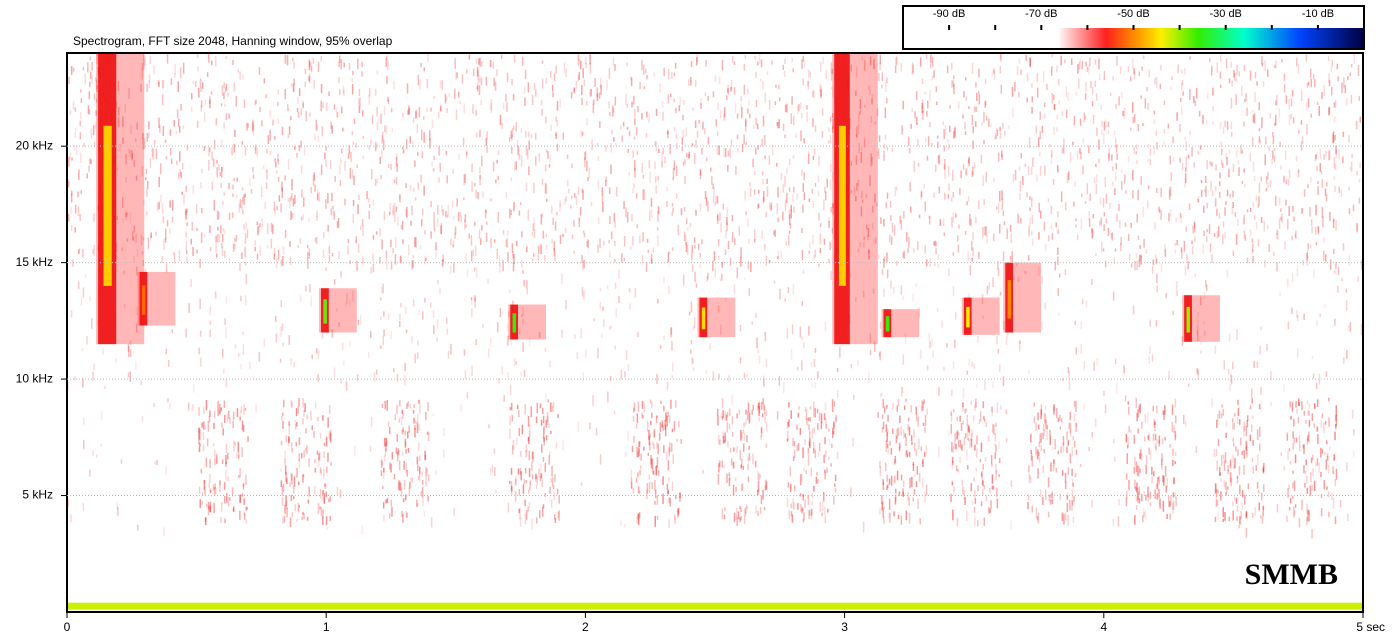 The height and width of the screenshot is (639, 1394). What do you see at coordinates (1041, 14) in the screenshot?
I see `colorbar-tick-label: -70 dB` at bounding box center [1041, 14].